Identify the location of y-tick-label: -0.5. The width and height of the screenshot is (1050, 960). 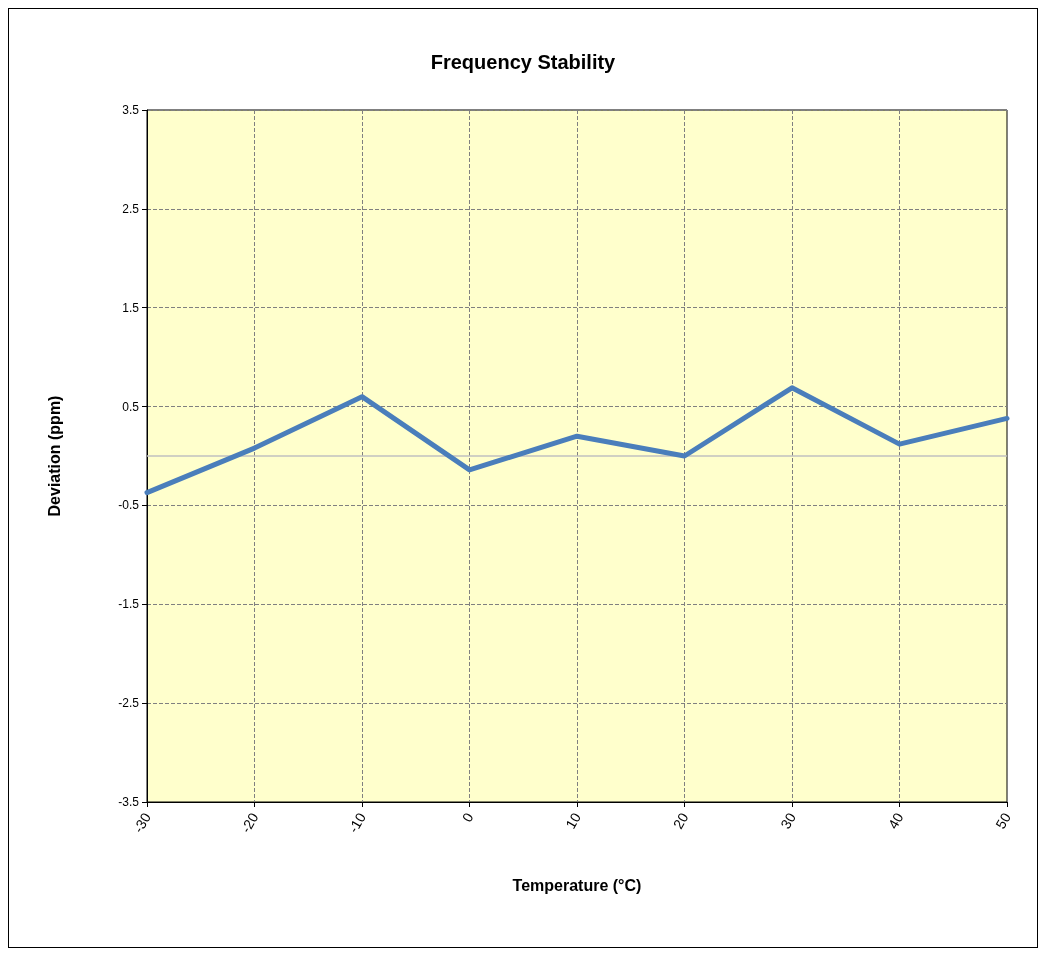
(129, 505).